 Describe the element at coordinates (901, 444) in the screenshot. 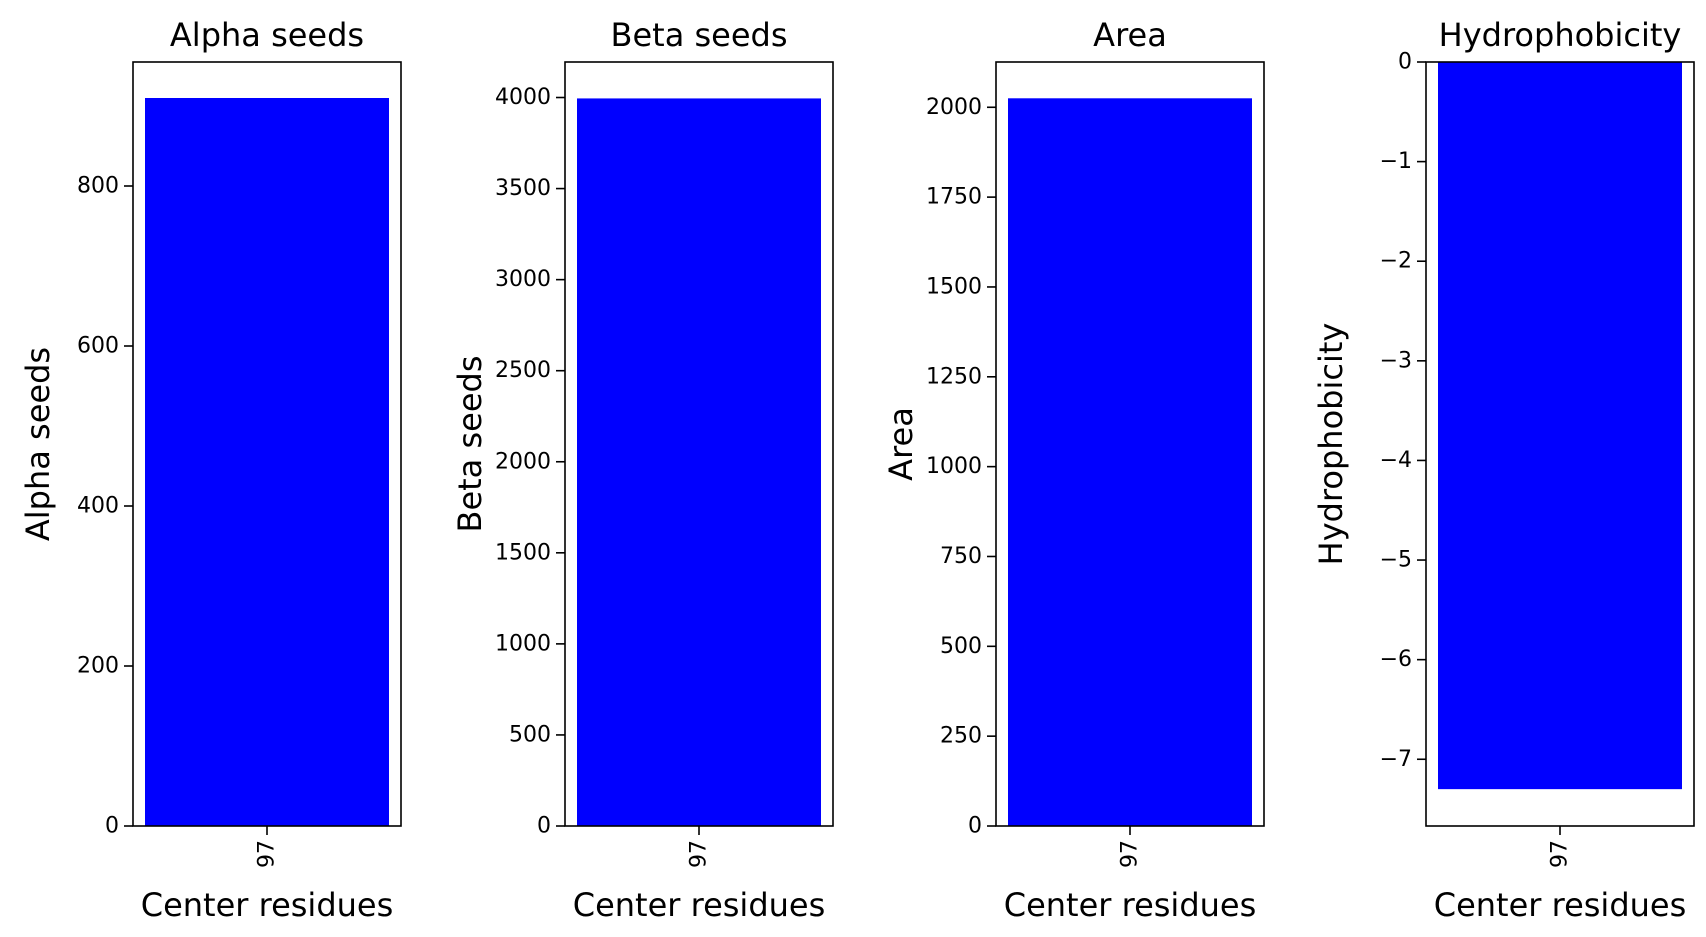

I see `y-axis-label: Area` at that location.